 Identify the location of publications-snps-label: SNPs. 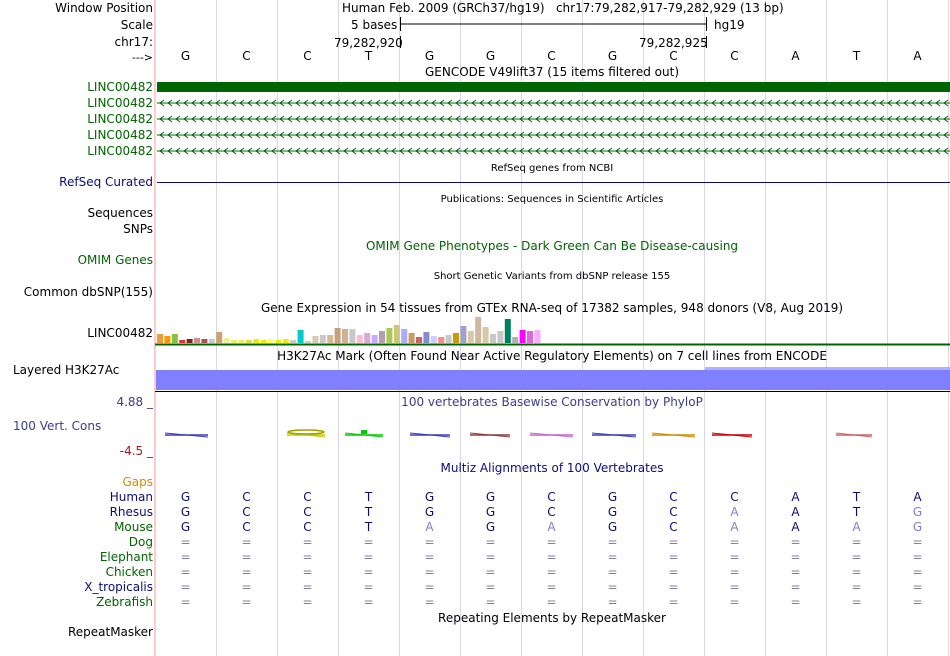
(138, 229).